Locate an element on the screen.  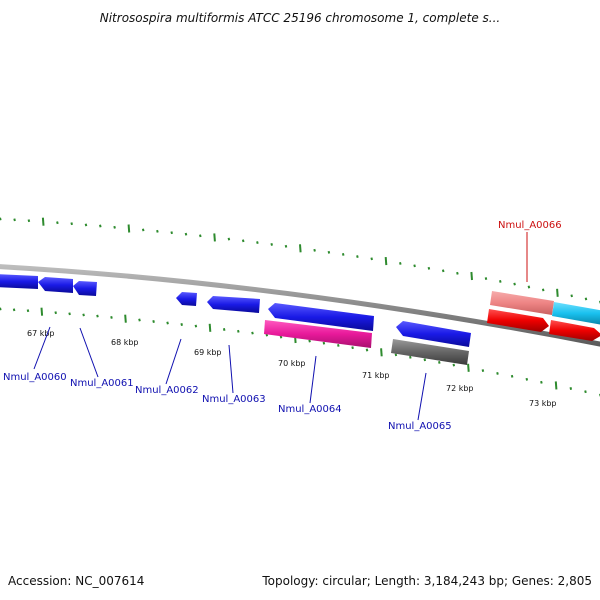
chromosome-backbone is located at coordinates (300, 305).